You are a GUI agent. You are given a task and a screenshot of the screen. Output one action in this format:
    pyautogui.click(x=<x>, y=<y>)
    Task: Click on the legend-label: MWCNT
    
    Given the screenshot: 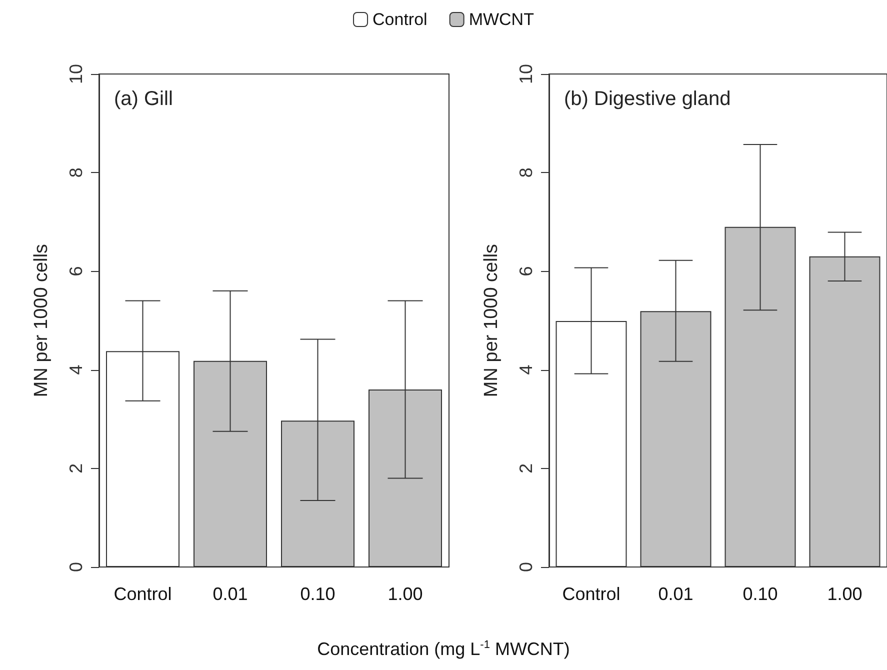 What is the action you would take?
    pyautogui.click(x=501, y=19)
    